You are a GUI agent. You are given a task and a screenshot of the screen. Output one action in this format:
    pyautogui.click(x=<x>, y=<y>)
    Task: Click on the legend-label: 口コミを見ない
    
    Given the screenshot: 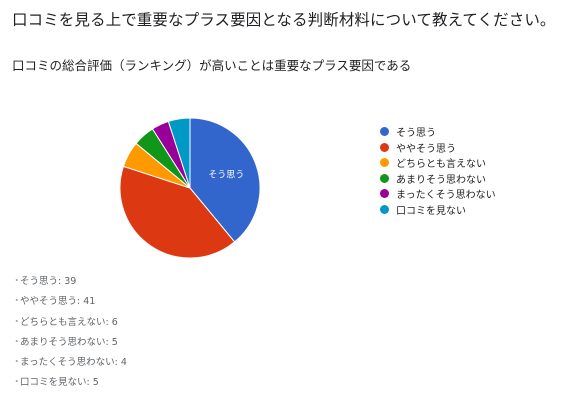 What is the action you would take?
    pyautogui.click(x=431, y=211)
    